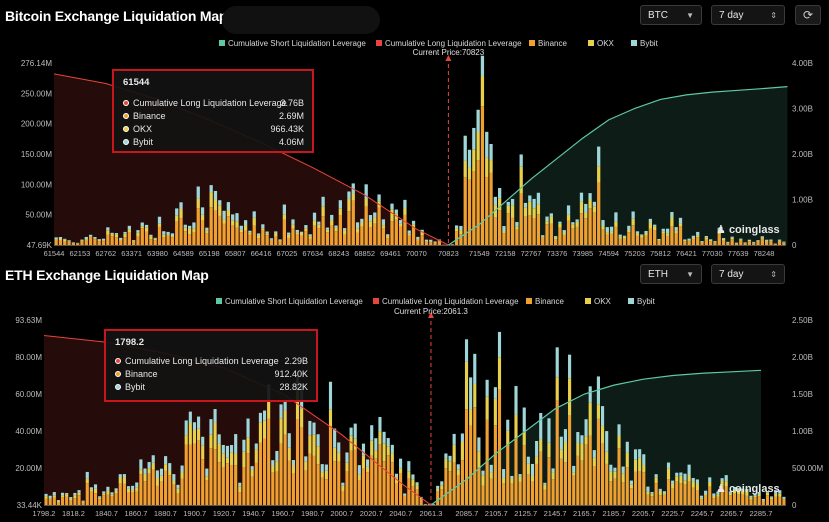  Describe the element at coordinates (748, 274) in the screenshot. I see `eth-range-select: 7 day ⇕` at that location.